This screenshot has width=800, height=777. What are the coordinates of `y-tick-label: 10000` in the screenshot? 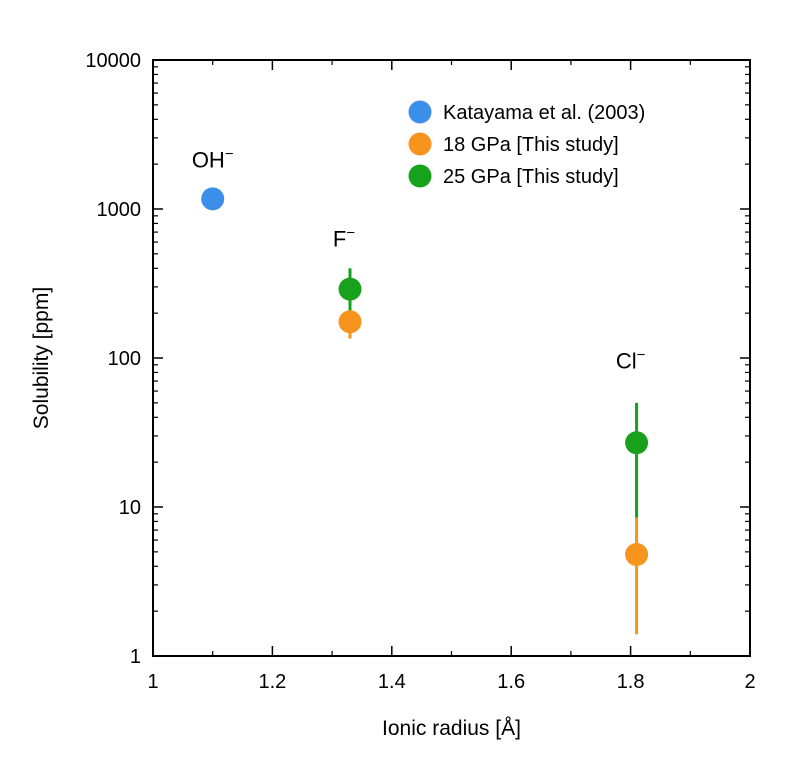 It's located at (113, 61).